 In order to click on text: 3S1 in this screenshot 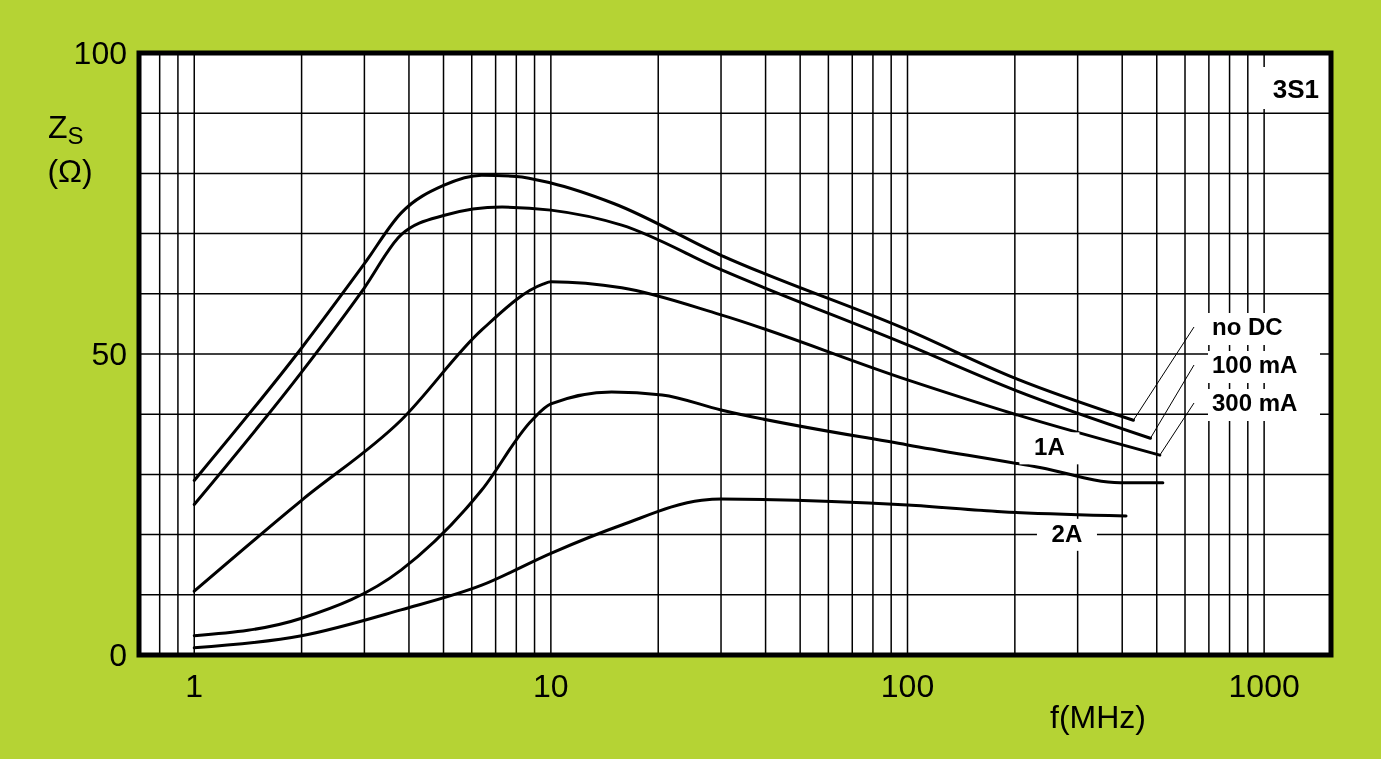, I will do `click(1295, 89)`.